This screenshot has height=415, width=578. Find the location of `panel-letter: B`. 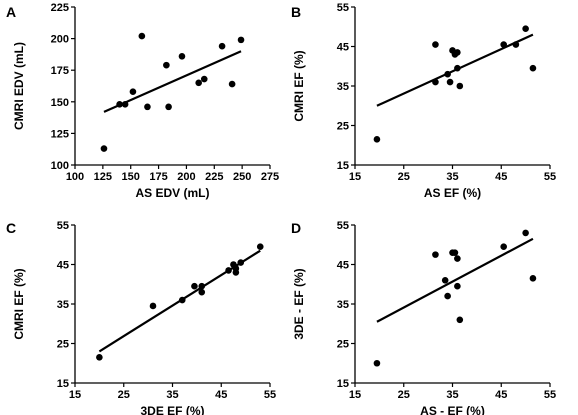

panel-letter: B is located at coordinates (296, 12).